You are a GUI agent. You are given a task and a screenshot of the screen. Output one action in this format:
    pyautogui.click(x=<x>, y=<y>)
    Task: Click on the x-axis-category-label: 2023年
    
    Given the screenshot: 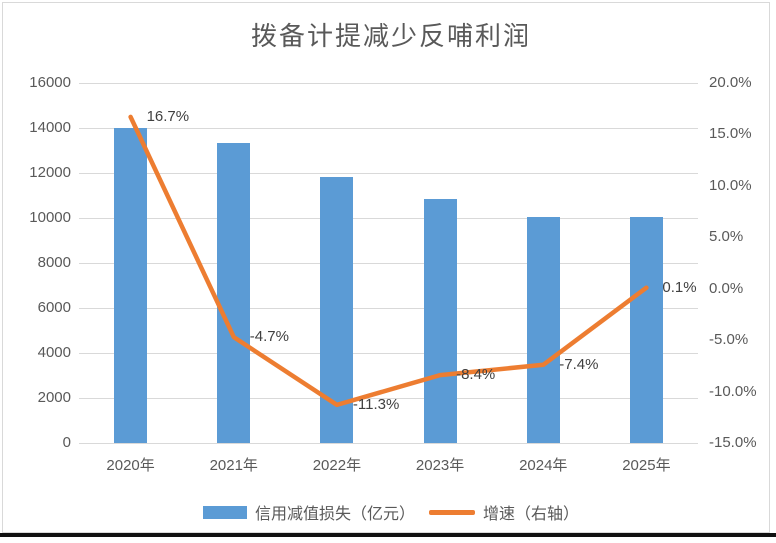 What is the action you would take?
    pyautogui.click(x=440, y=465)
    